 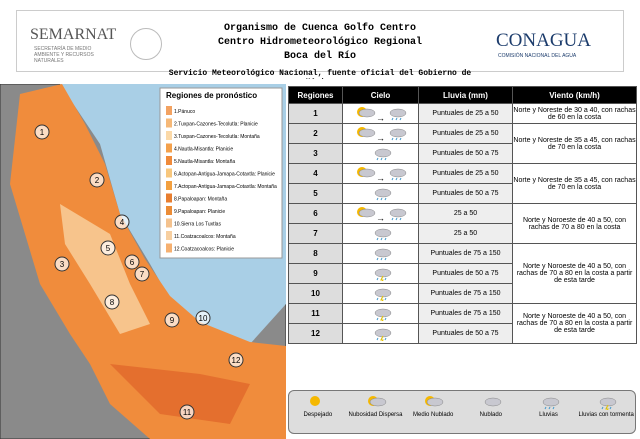 I want to click on sky-legend-item: Nubosidad Dispersa, so click(x=376, y=412).